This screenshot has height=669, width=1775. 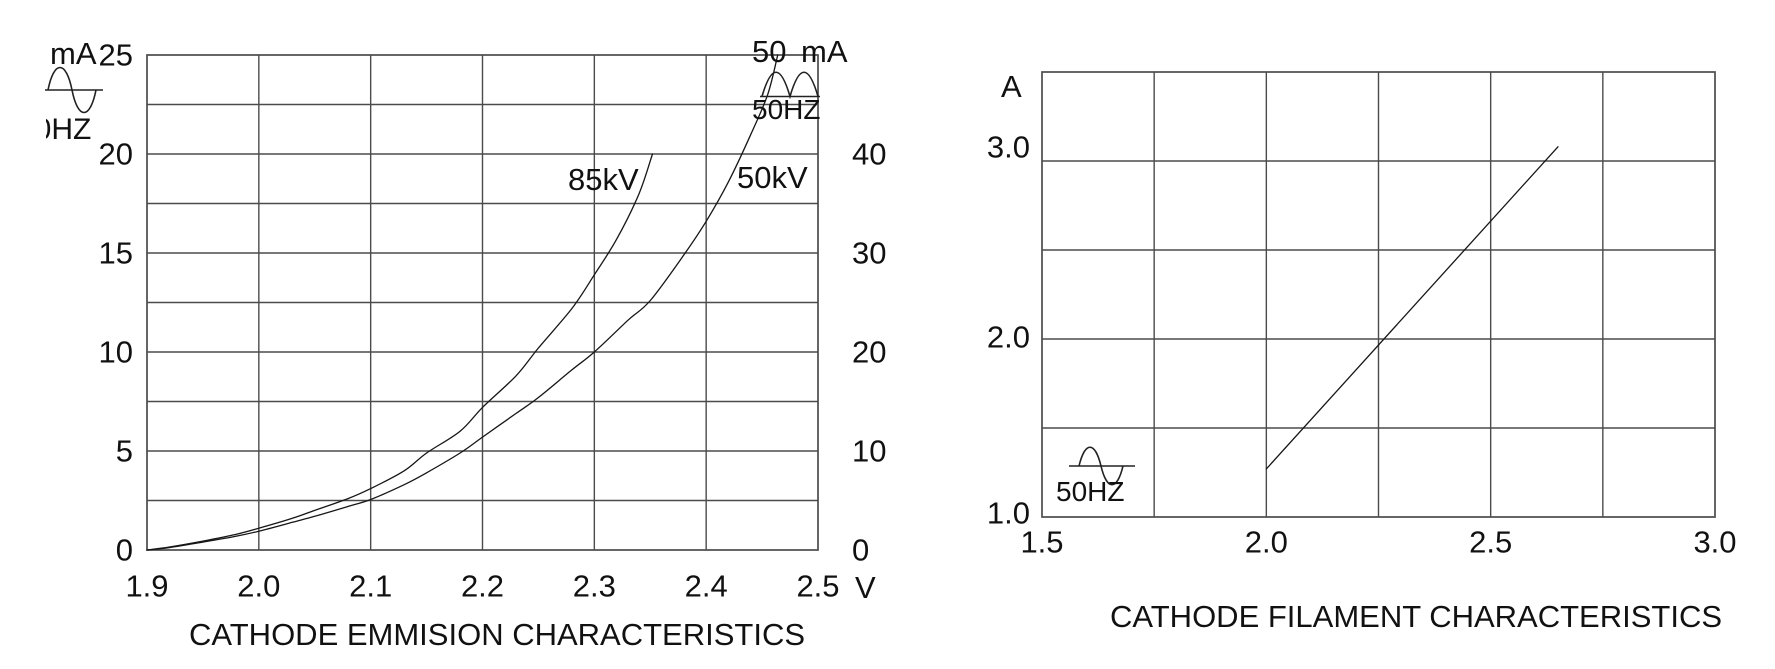 I want to click on filament-chart-title: CATHODE FILAMENT CHARACTERISTICS, so click(x=1416, y=616).